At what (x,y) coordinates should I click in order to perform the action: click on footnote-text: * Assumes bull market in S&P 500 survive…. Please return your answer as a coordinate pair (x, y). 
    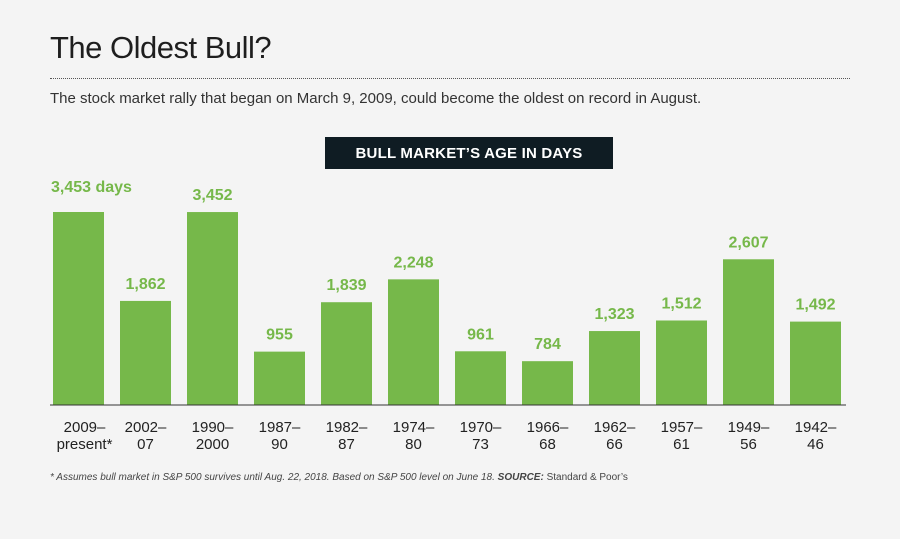
    Looking at the image, I should click on (272, 477).